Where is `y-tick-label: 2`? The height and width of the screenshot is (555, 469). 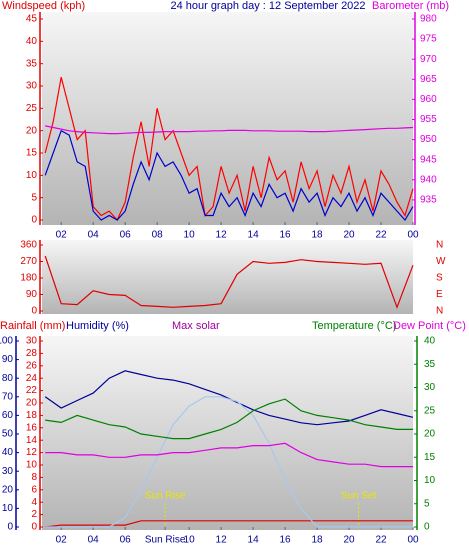
y-tick-label: 2 is located at coordinates (34, 514).